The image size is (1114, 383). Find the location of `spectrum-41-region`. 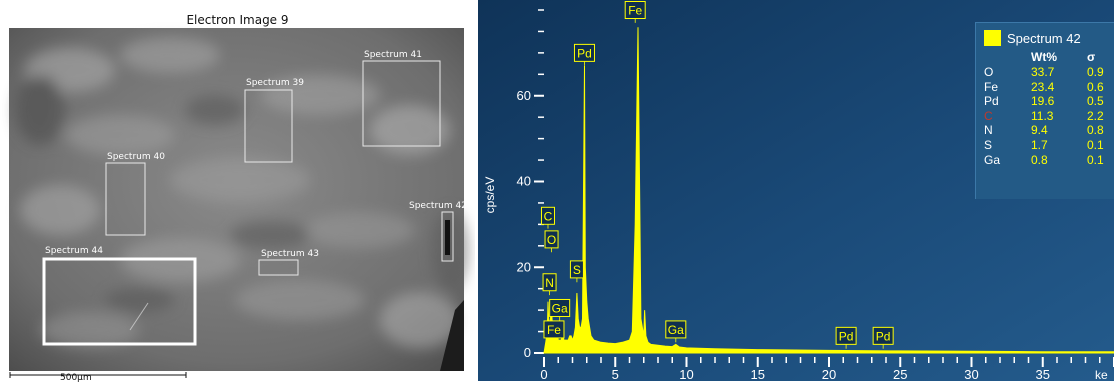

spectrum-41-region is located at coordinates (401, 103).